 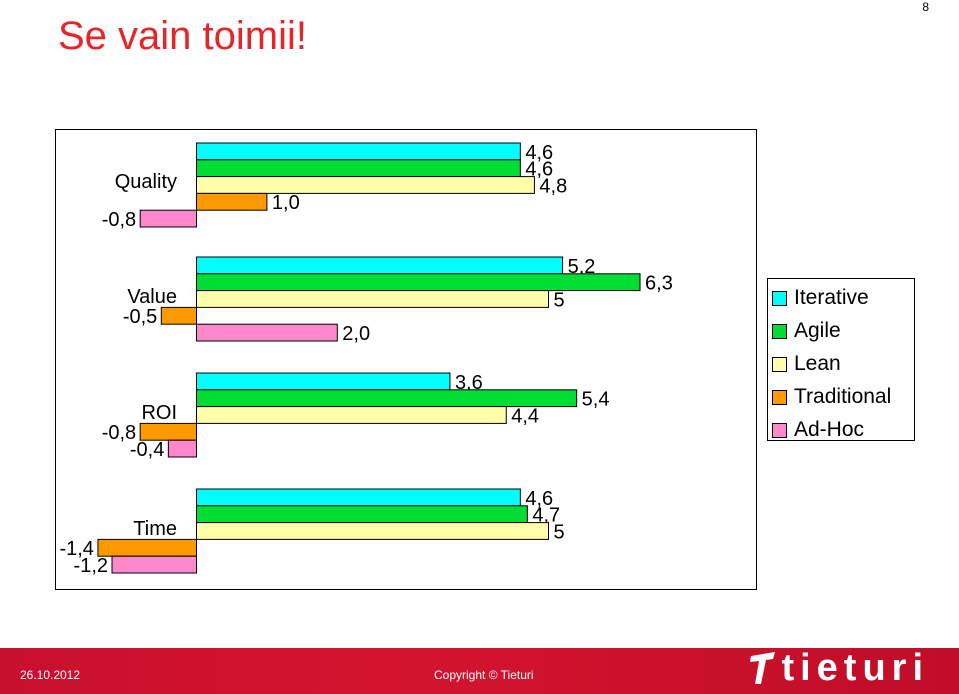 I want to click on legend-swatch-ad-hoc, so click(x=779, y=430).